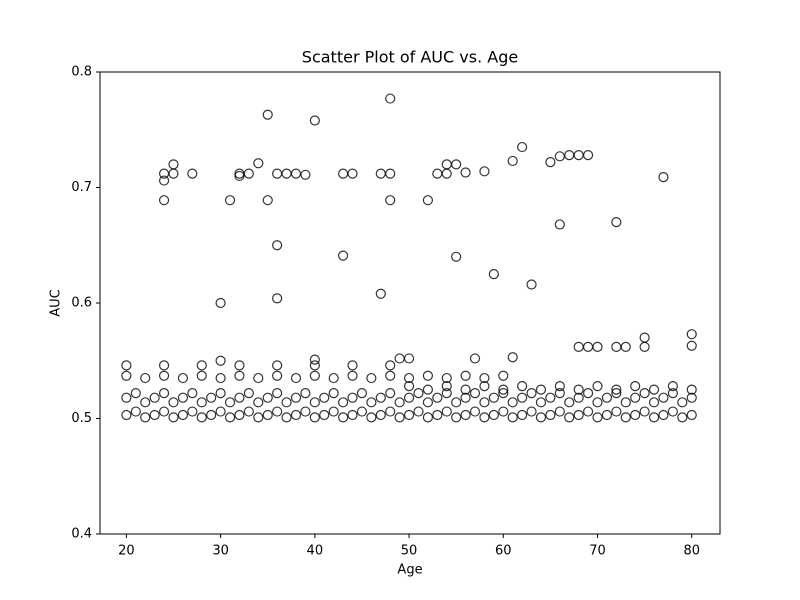 The image size is (800, 600). I want to click on chart-title: Scatter Plot of AUC vs. Age, so click(410, 57).